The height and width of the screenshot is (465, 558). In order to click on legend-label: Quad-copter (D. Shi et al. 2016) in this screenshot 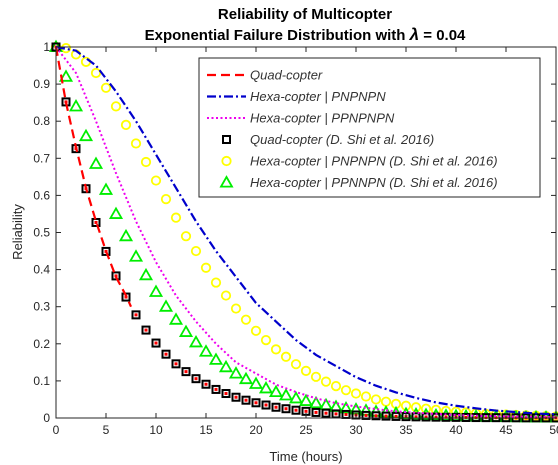, I will do `click(342, 139)`.